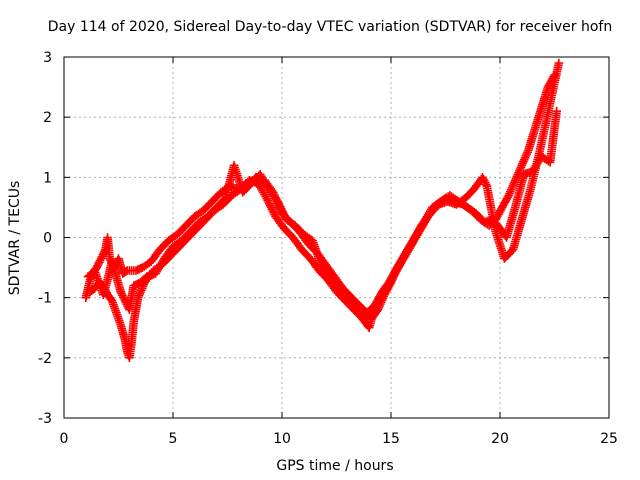 The width and height of the screenshot is (640, 480). Describe the element at coordinates (609, 439) in the screenshot. I see `x-tick-label: 25` at that location.